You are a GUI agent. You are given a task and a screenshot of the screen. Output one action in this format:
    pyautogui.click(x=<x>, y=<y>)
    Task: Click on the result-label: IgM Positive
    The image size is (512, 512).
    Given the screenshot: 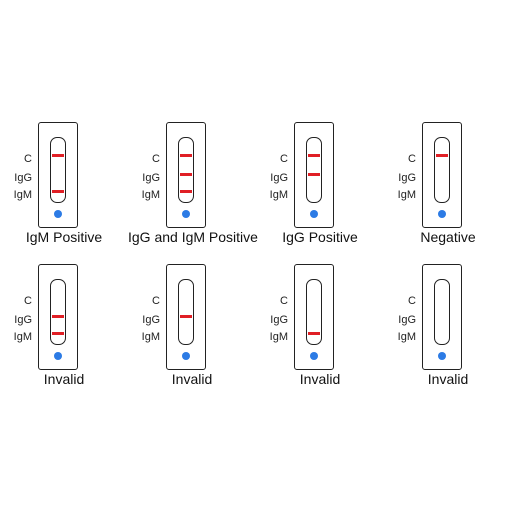 What is the action you would take?
    pyautogui.click(x=64, y=237)
    